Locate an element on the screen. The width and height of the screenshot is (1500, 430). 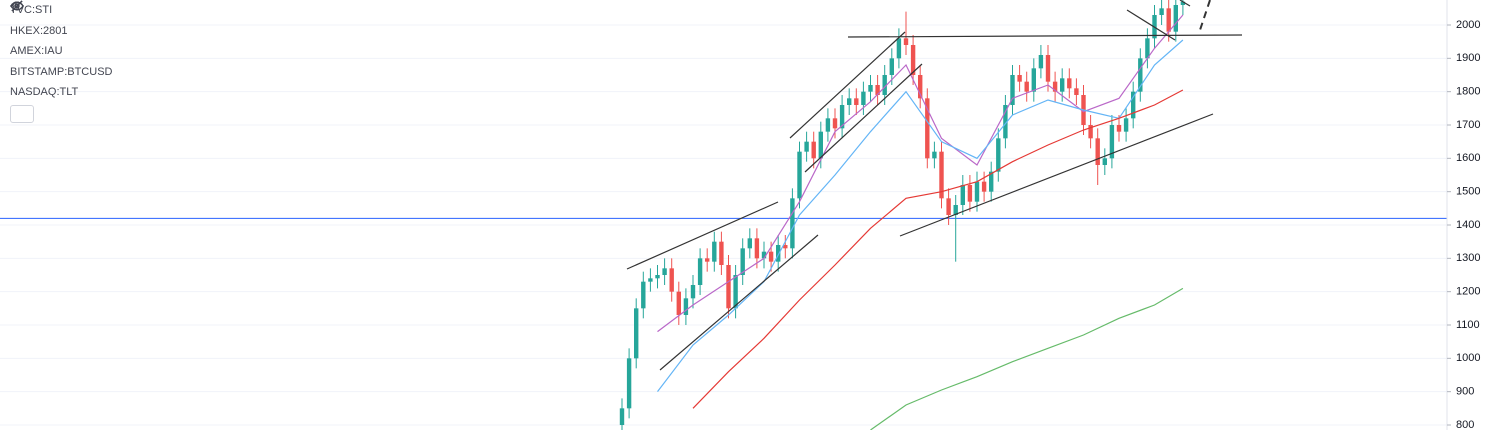
symbol-name: AMEX:IAU is located at coordinates (36, 51).